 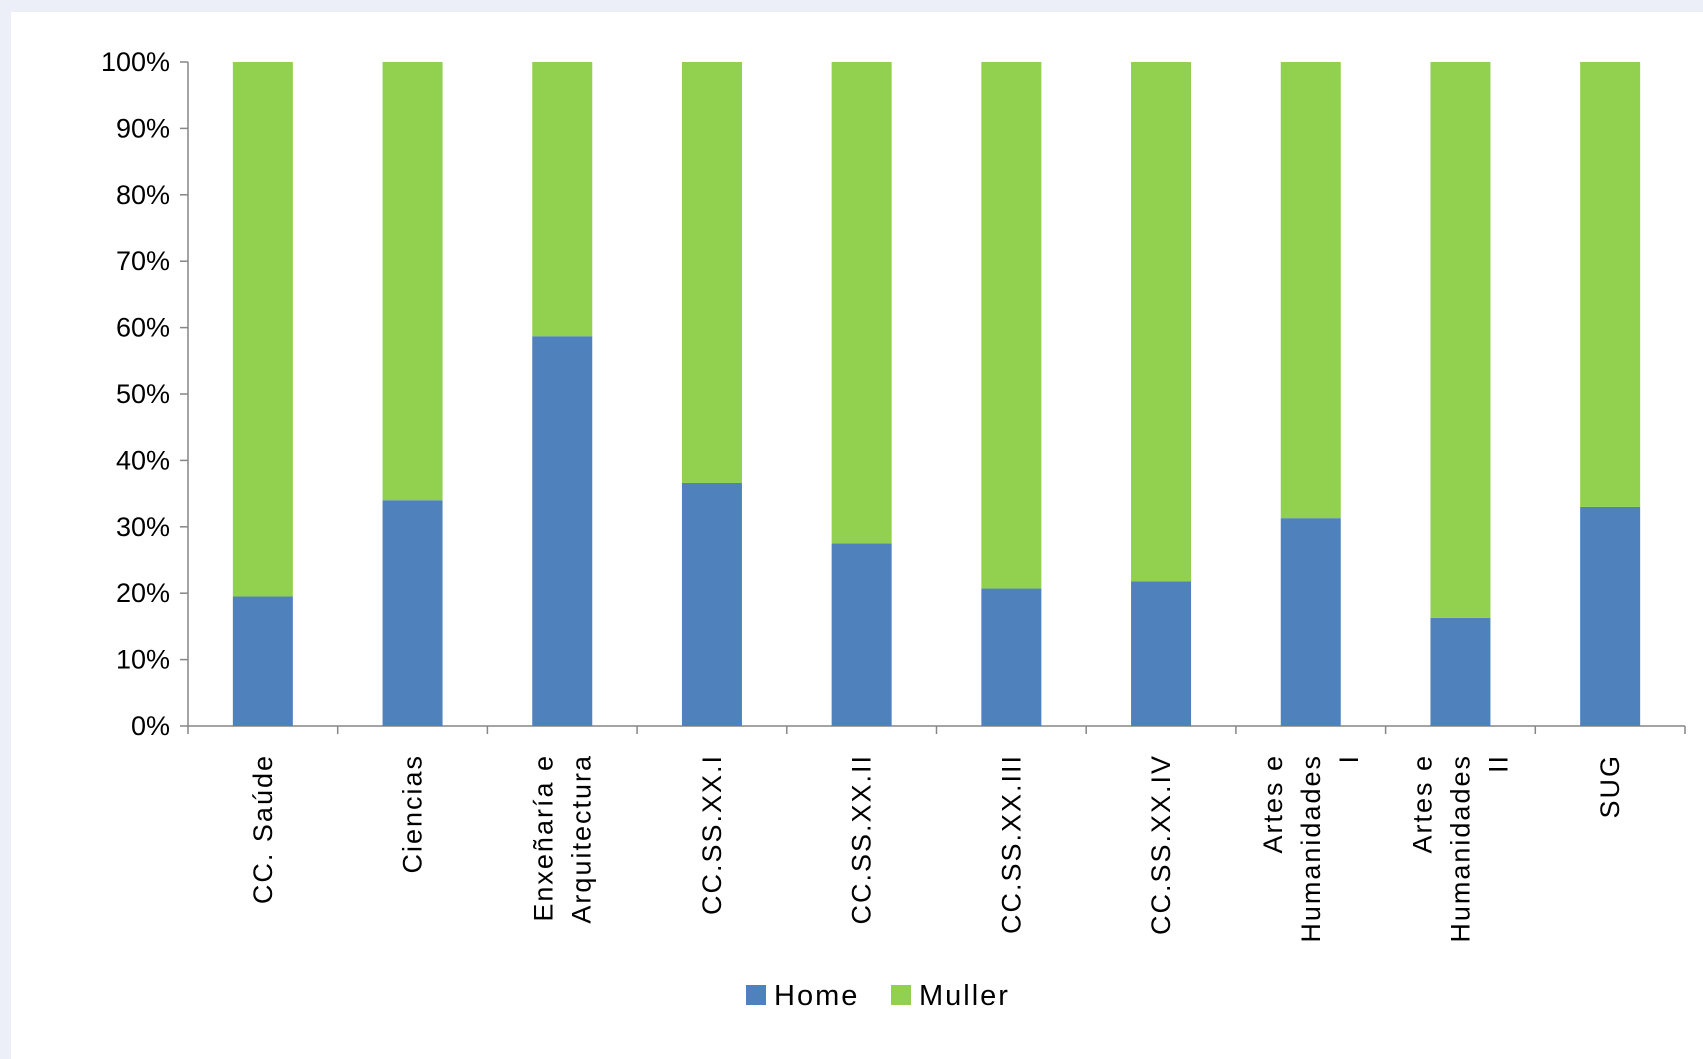 I want to click on legend-label-muller: Muller, so click(x=964, y=996).